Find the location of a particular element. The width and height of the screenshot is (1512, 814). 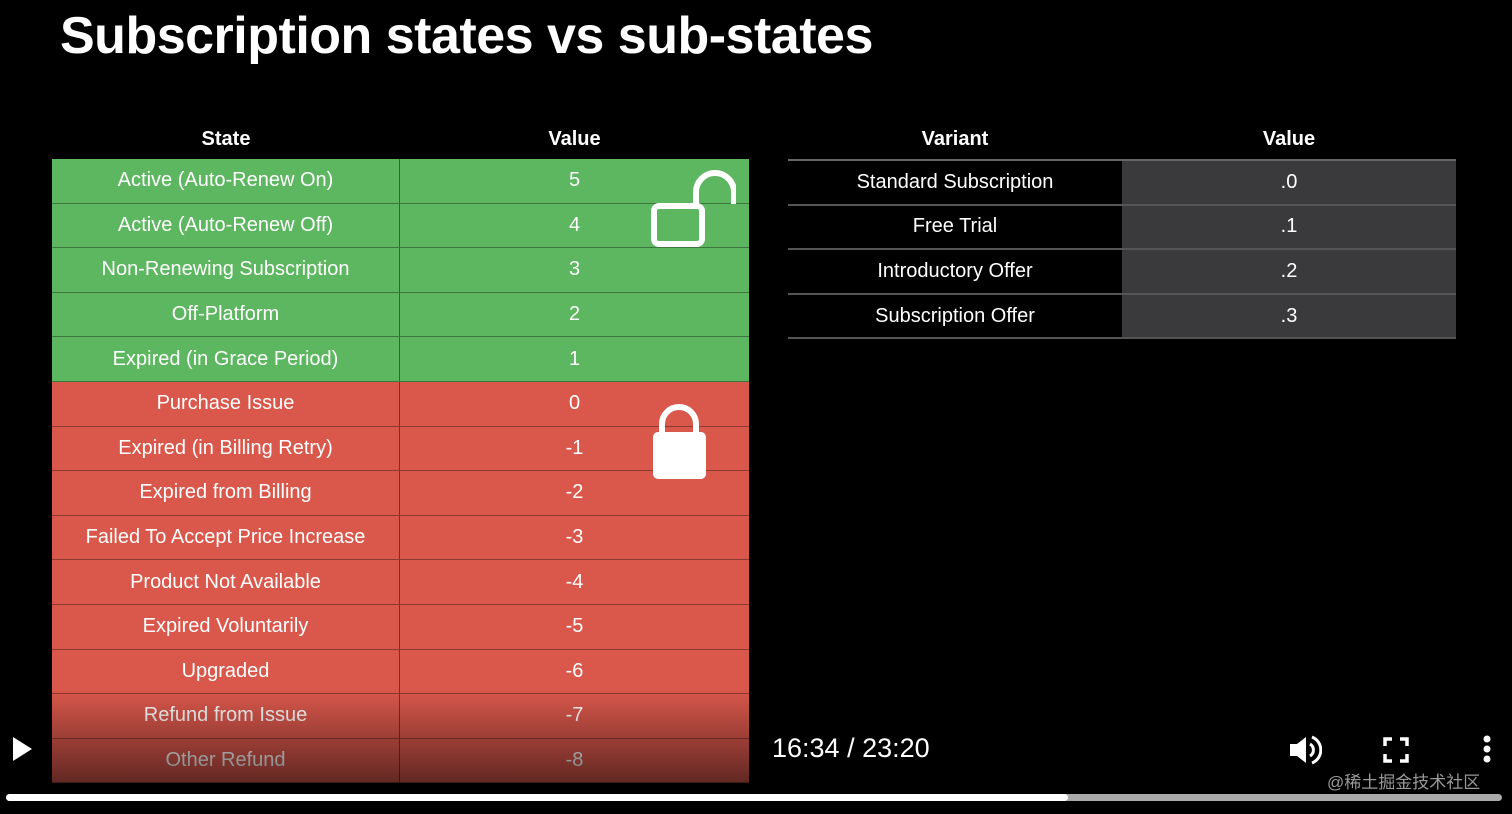

state-name: Expired Voluntarily is located at coordinates (226, 626).